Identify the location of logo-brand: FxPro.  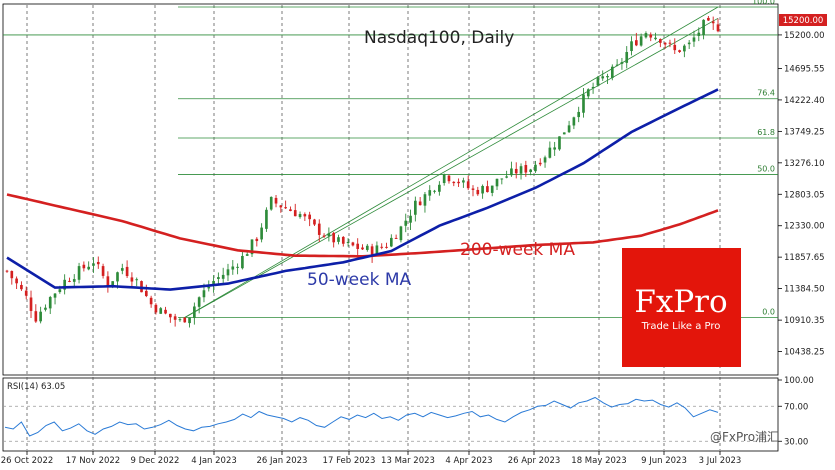
(680, 302).